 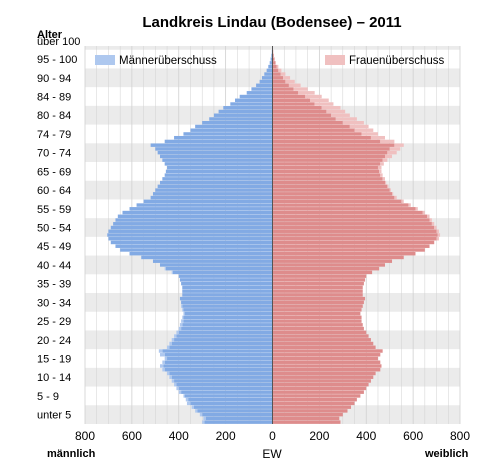 I want to click on age-label: 35 - 39, so click(x=54, y=285).